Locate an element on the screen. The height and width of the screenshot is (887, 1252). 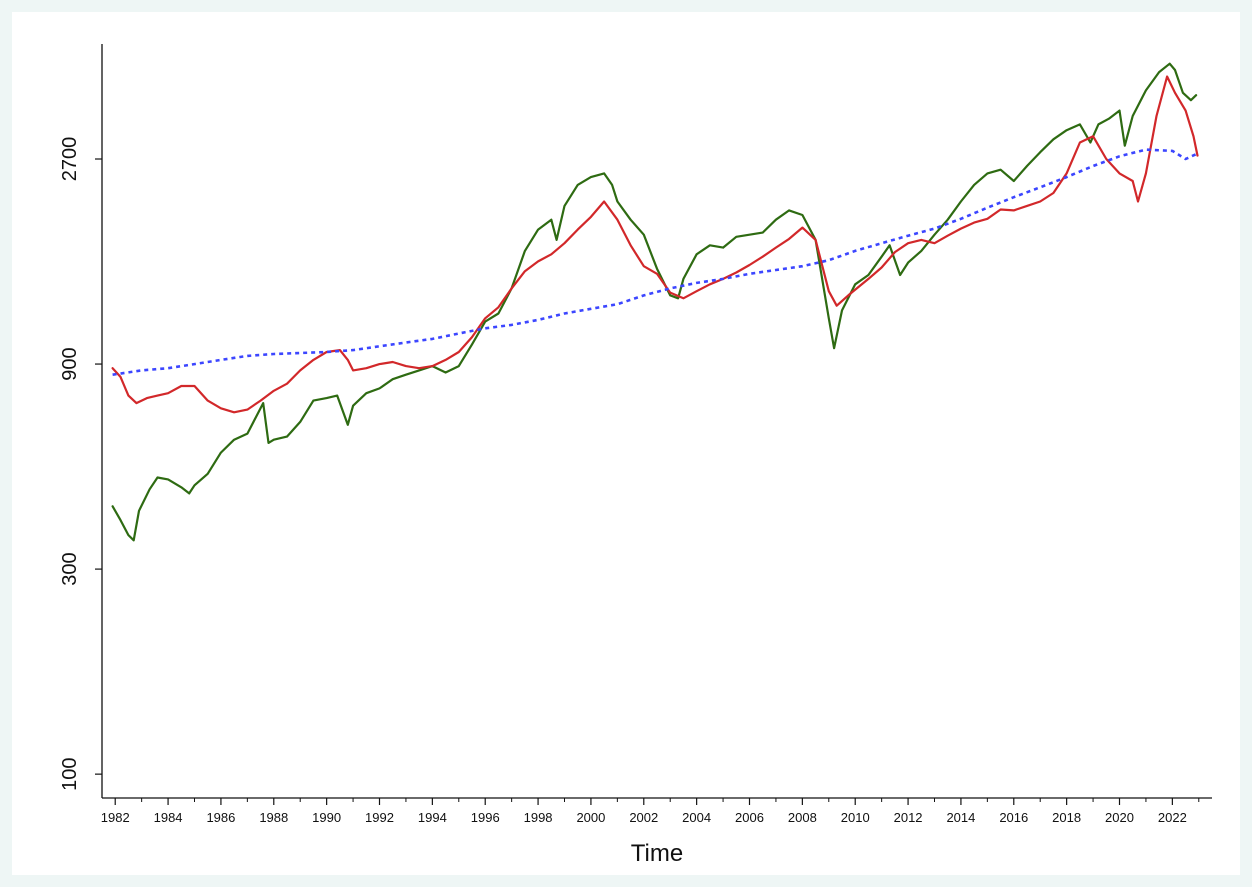
x-tick-label: 2020 is located at coordinates (1119, 817).